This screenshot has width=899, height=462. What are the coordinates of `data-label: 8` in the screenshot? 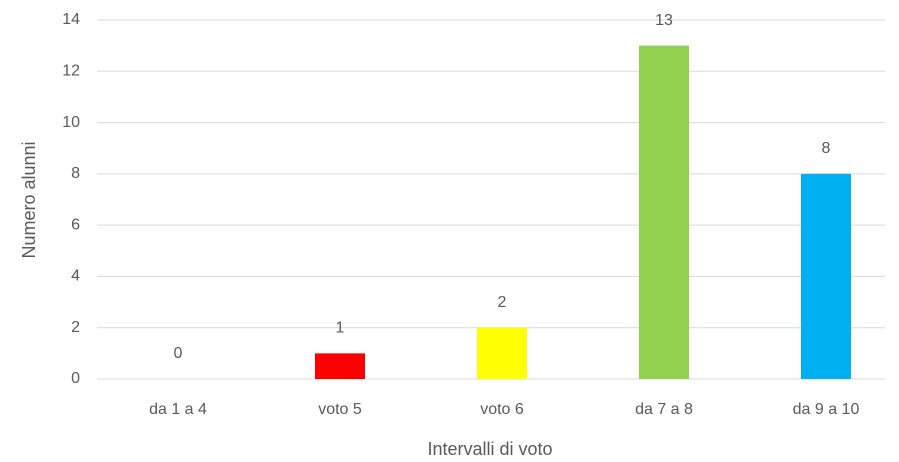 It's located at (826, 148).